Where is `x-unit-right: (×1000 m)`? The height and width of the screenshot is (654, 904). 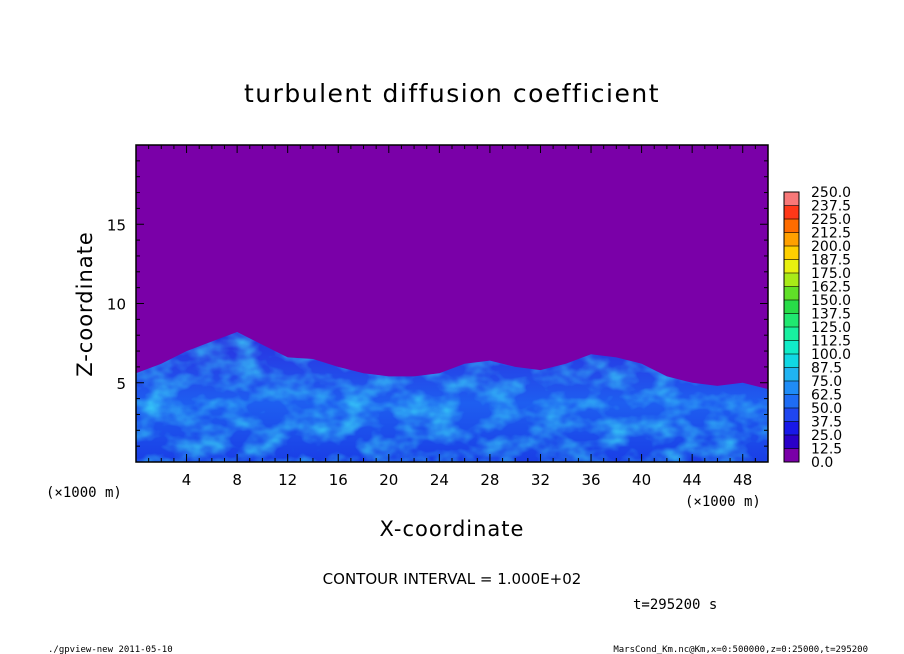 x-unit-right: (×1000 m) is located at coordinates (723, 502).